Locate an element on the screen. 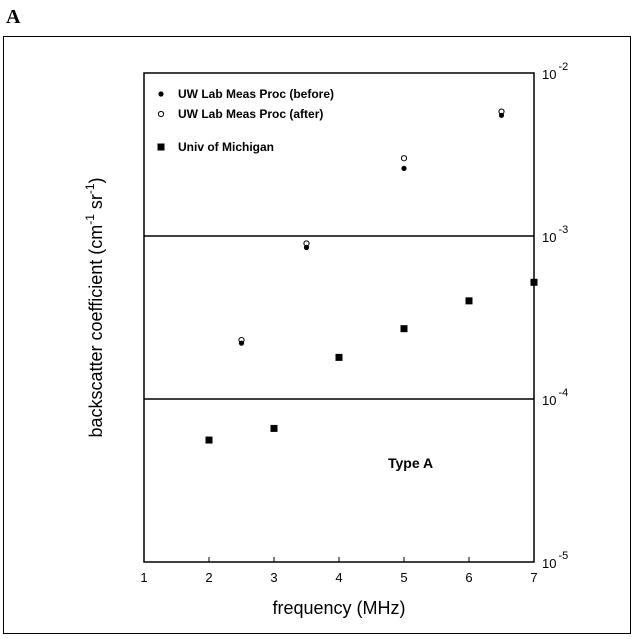  x-tick-label: 2 is located at coordinates (208, 577).